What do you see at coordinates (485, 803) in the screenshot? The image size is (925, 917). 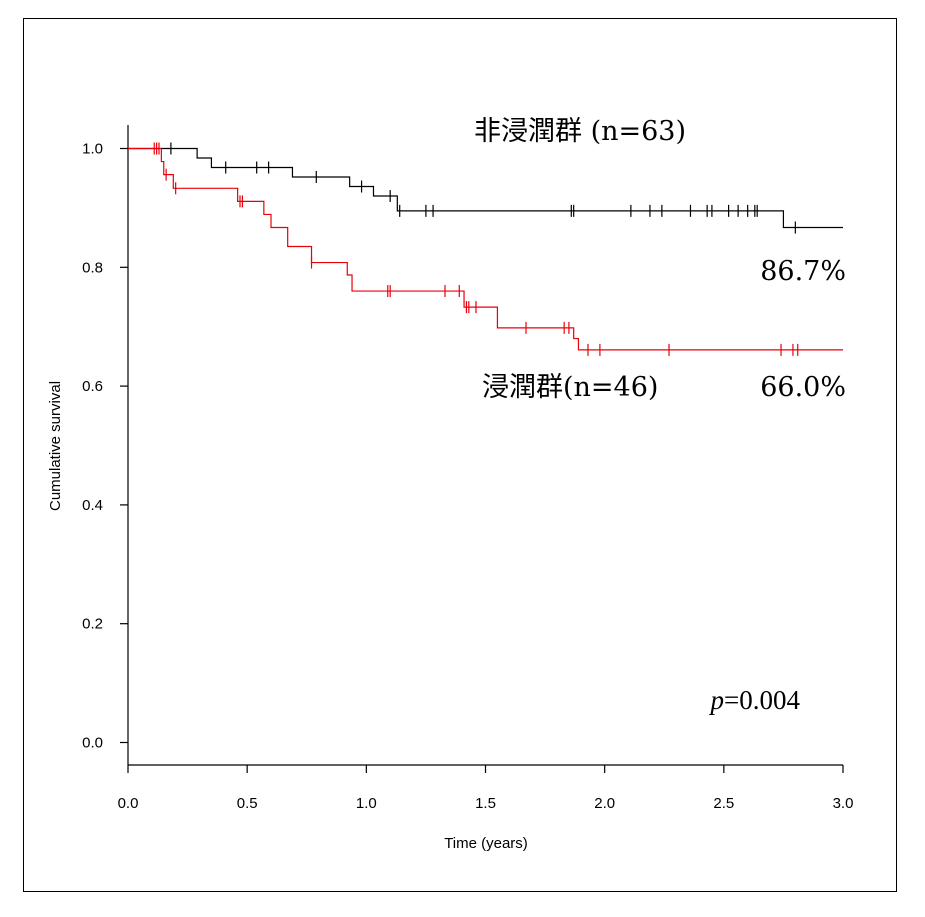 I see `x-tick-label: 1.5` at bounding box center [485, 803].